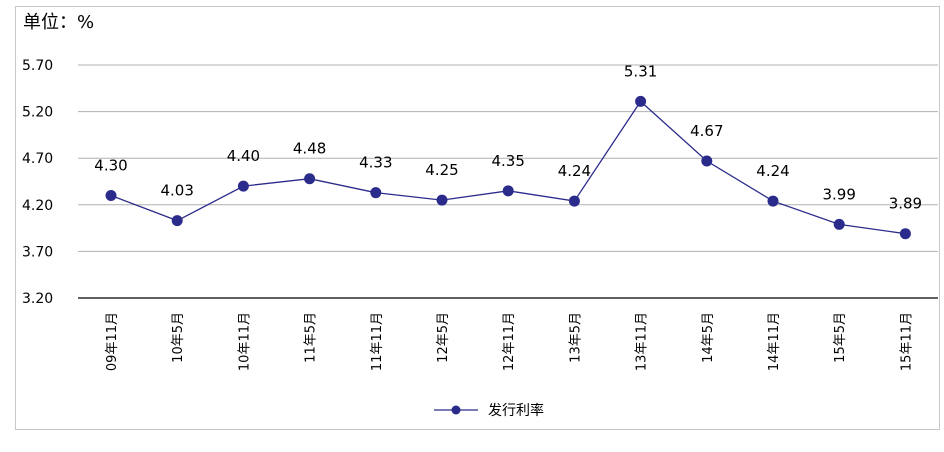 The height and width of the screenshot is (452, 944). Describe the element at coordinates (905, 204) in the screenshot. I see `data-label: 3.89` at that location.